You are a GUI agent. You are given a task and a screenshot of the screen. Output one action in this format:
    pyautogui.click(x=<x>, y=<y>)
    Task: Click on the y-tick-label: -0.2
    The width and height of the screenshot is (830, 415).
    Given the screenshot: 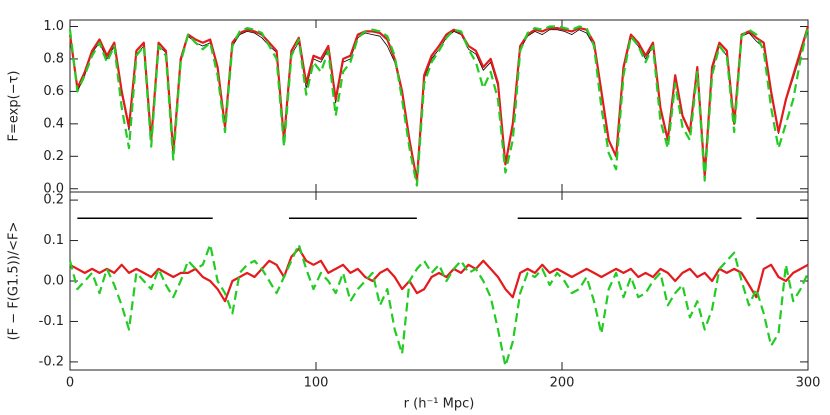 What is the action you would take?
    pyautogui.click(x=51, y=361)
    